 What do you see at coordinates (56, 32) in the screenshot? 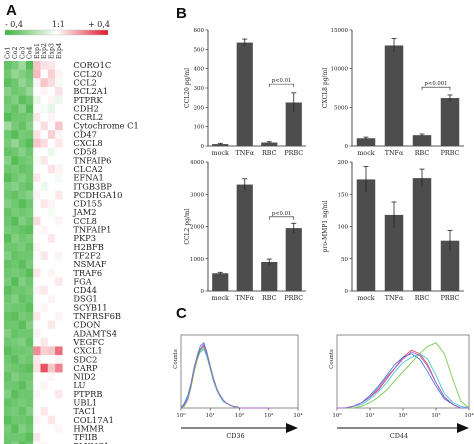
I see `legend-gradient-bar` at bounding box center [56, 32].